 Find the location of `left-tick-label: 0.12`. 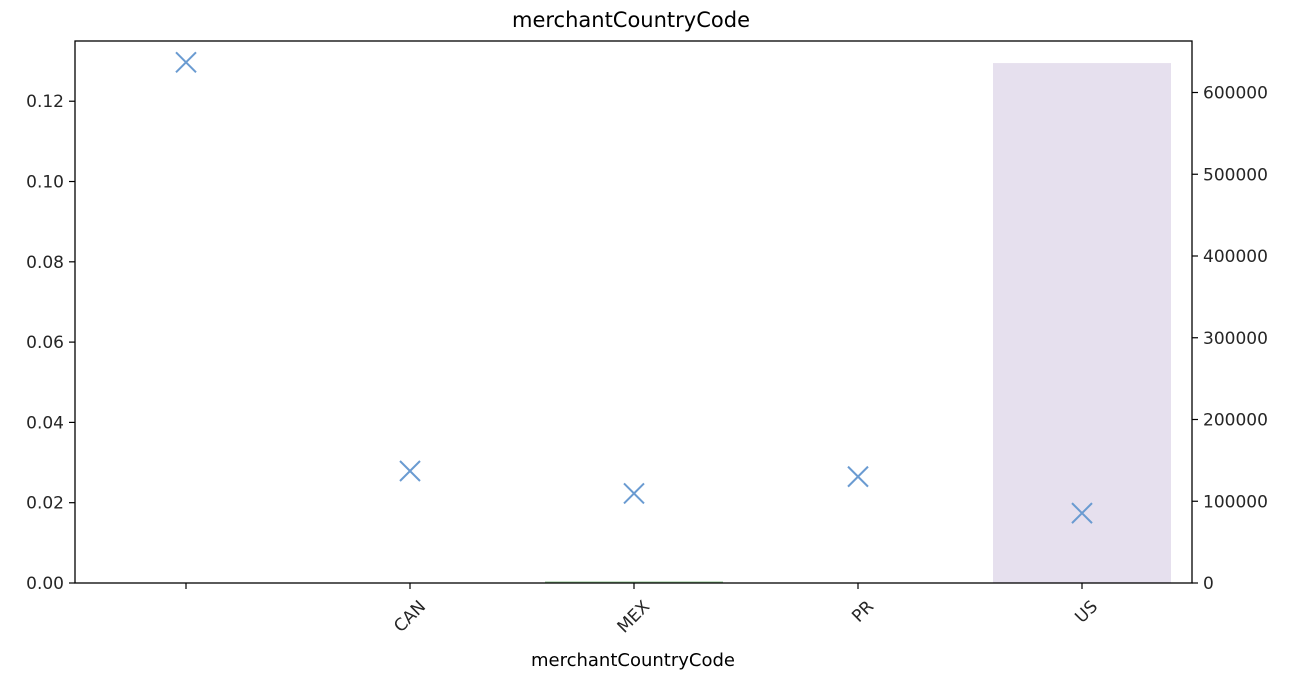

left-tick-label: 0.12 is located at coordinates (45, 102).